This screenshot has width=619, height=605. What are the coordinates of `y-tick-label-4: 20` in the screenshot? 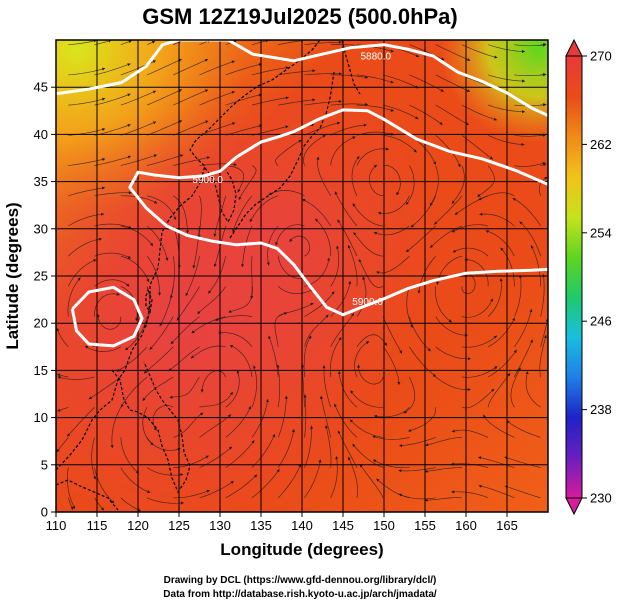 It's located at (41, 323).